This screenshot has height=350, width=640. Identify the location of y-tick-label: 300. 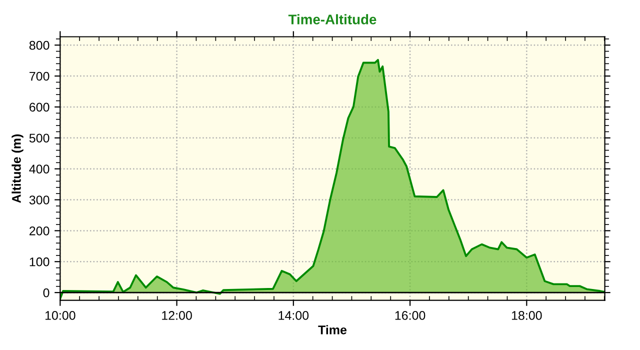
(39, 200).